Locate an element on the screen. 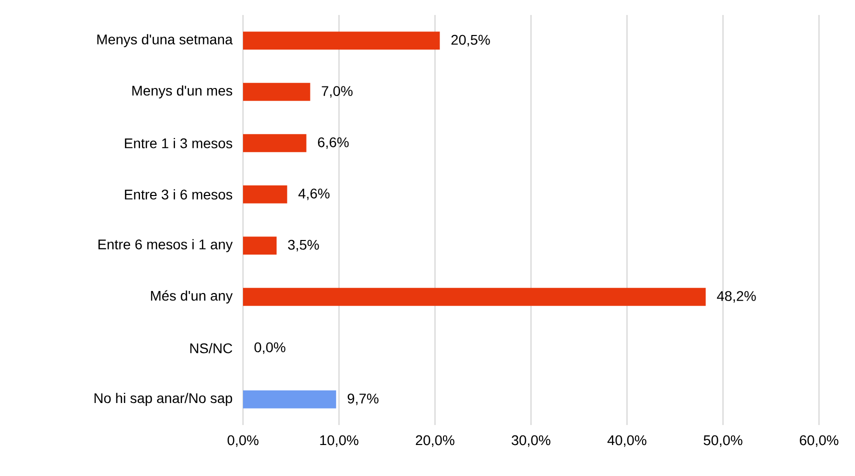 Image resolution: width=855 pixels, height=476 pixels. y-tick-label: NS/NC is located at coordinates (211, 348).